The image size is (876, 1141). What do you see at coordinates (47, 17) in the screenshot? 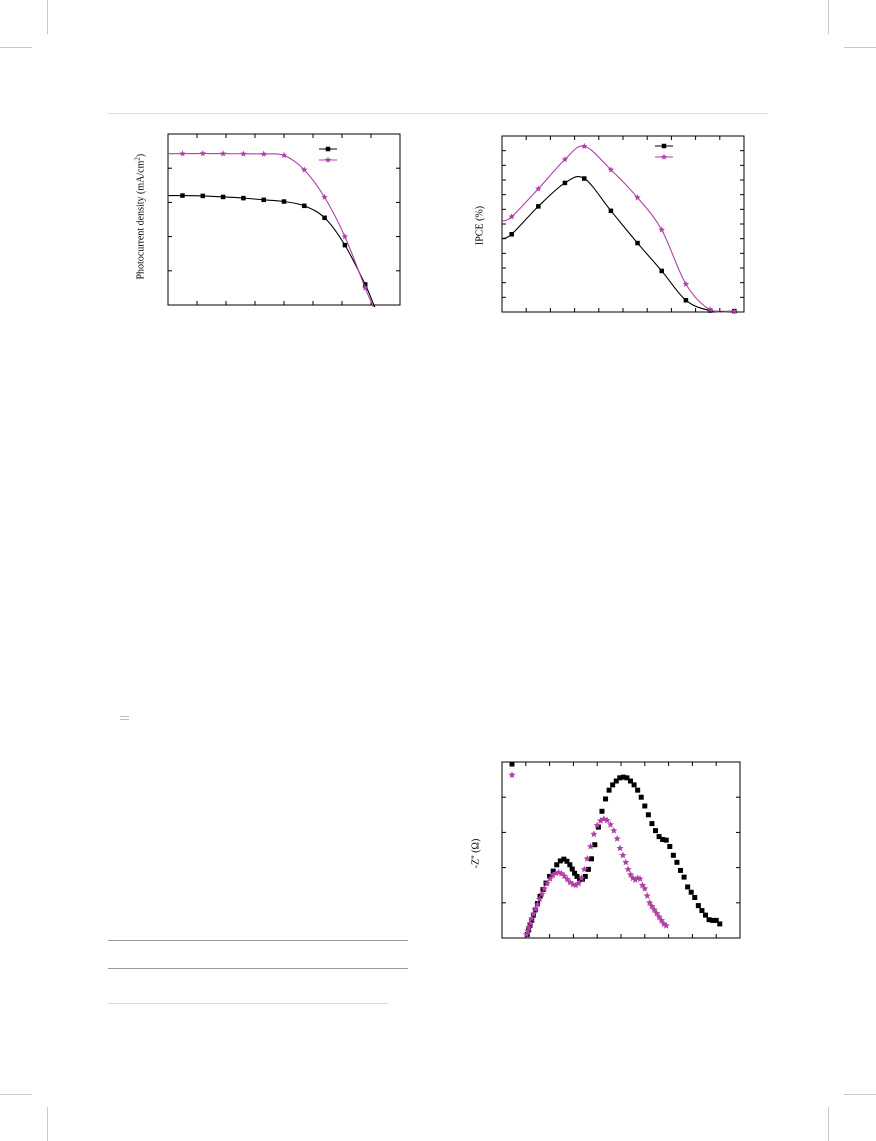
I see `crop-mark-tl-v` at bounding box center [47, 17].